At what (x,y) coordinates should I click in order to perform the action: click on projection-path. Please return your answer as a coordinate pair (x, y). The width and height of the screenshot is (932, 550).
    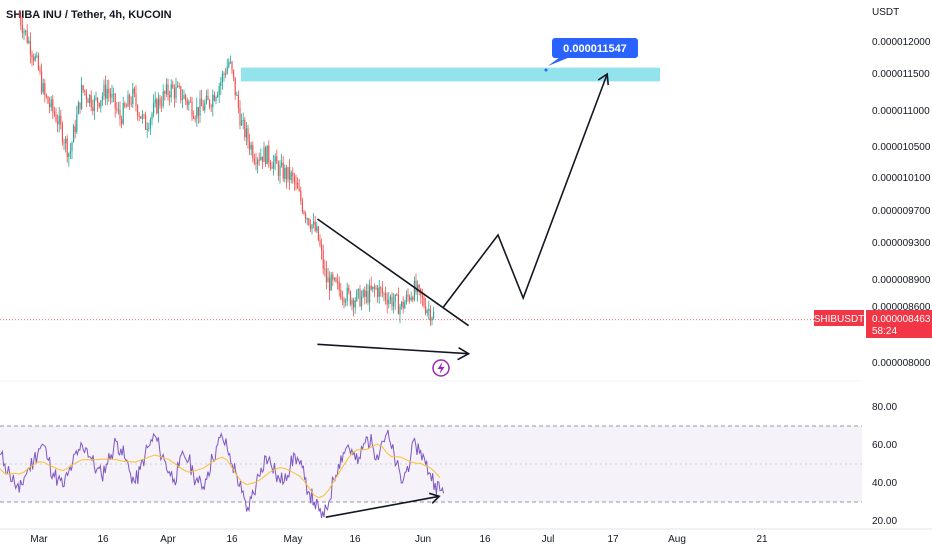
    Looking at the image, I should click on (525, 190).